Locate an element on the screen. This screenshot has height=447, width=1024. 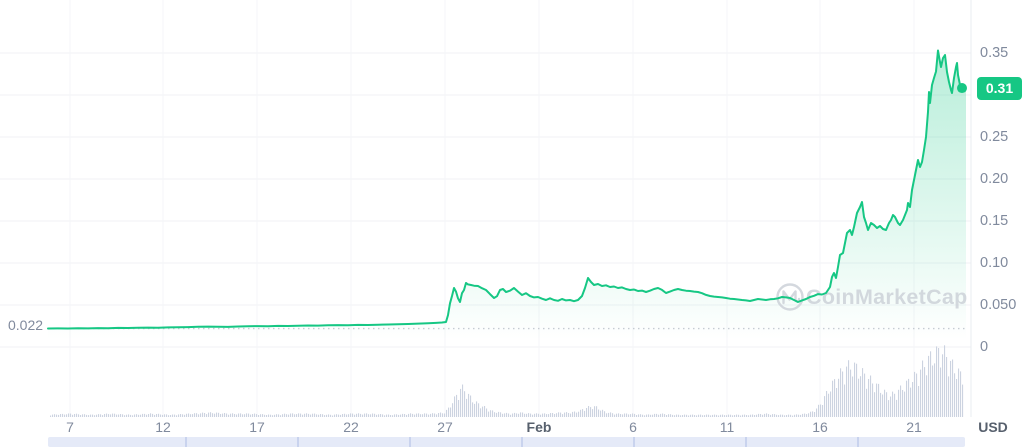
y-axis-tick: 0.25 is located at coordinates (994, 137).